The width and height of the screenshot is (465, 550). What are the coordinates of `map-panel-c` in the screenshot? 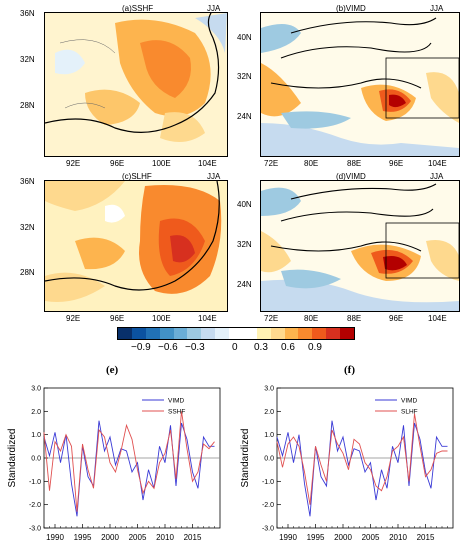 It's located at (136, 246).